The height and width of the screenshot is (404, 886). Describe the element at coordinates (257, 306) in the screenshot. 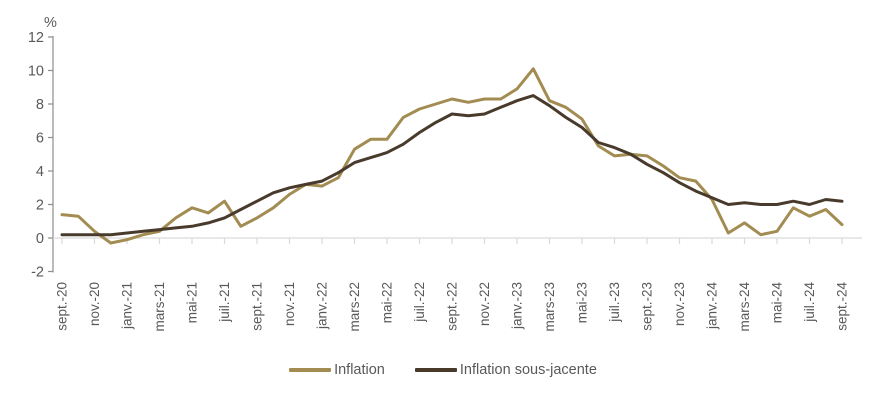

I see `x-tick-label: sept.-21` at that location.